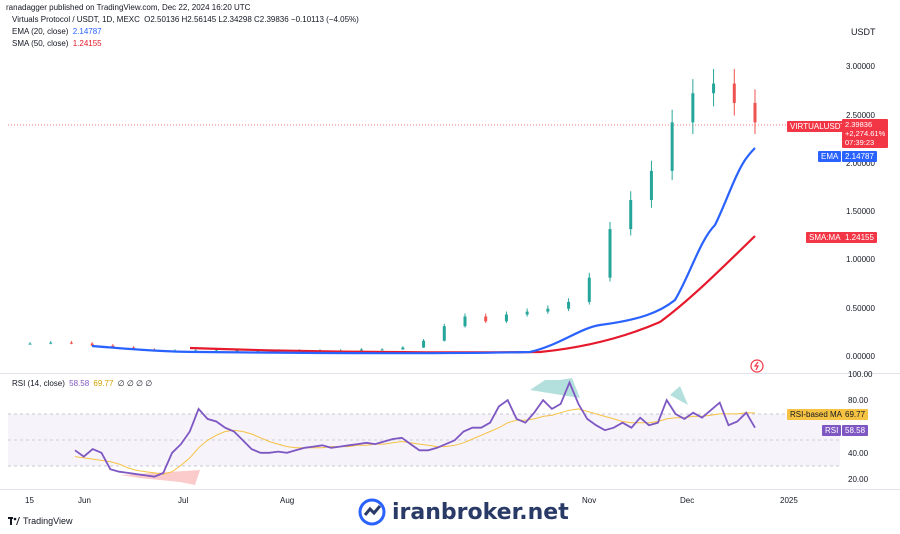  I want to click on price-tick: 1.00000, so click(860, 259).